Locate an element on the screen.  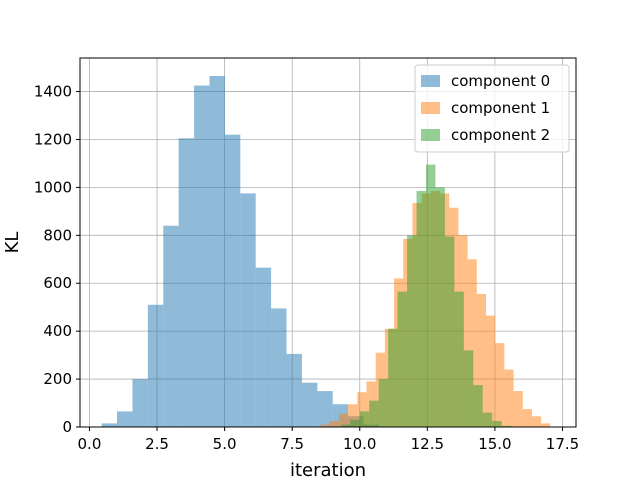
x-tick-label: 5.0 is located at coordinates (225, 444).